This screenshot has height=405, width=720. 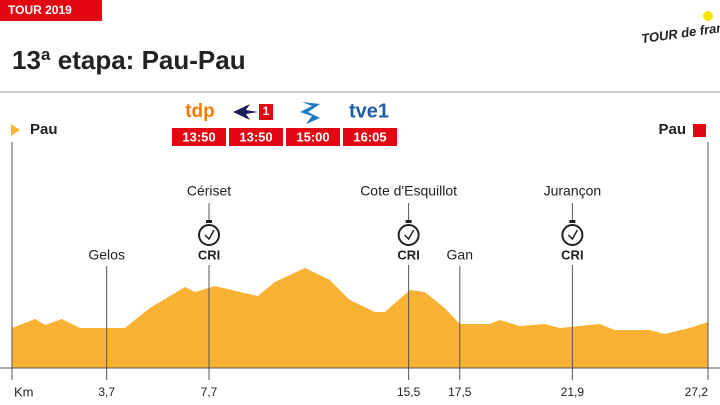 What do you see at coordinates (129, 60) in the screenshot?
I see `chart-title: 13ª etapa: Pau-Pau` at bounding box center [129, 60].